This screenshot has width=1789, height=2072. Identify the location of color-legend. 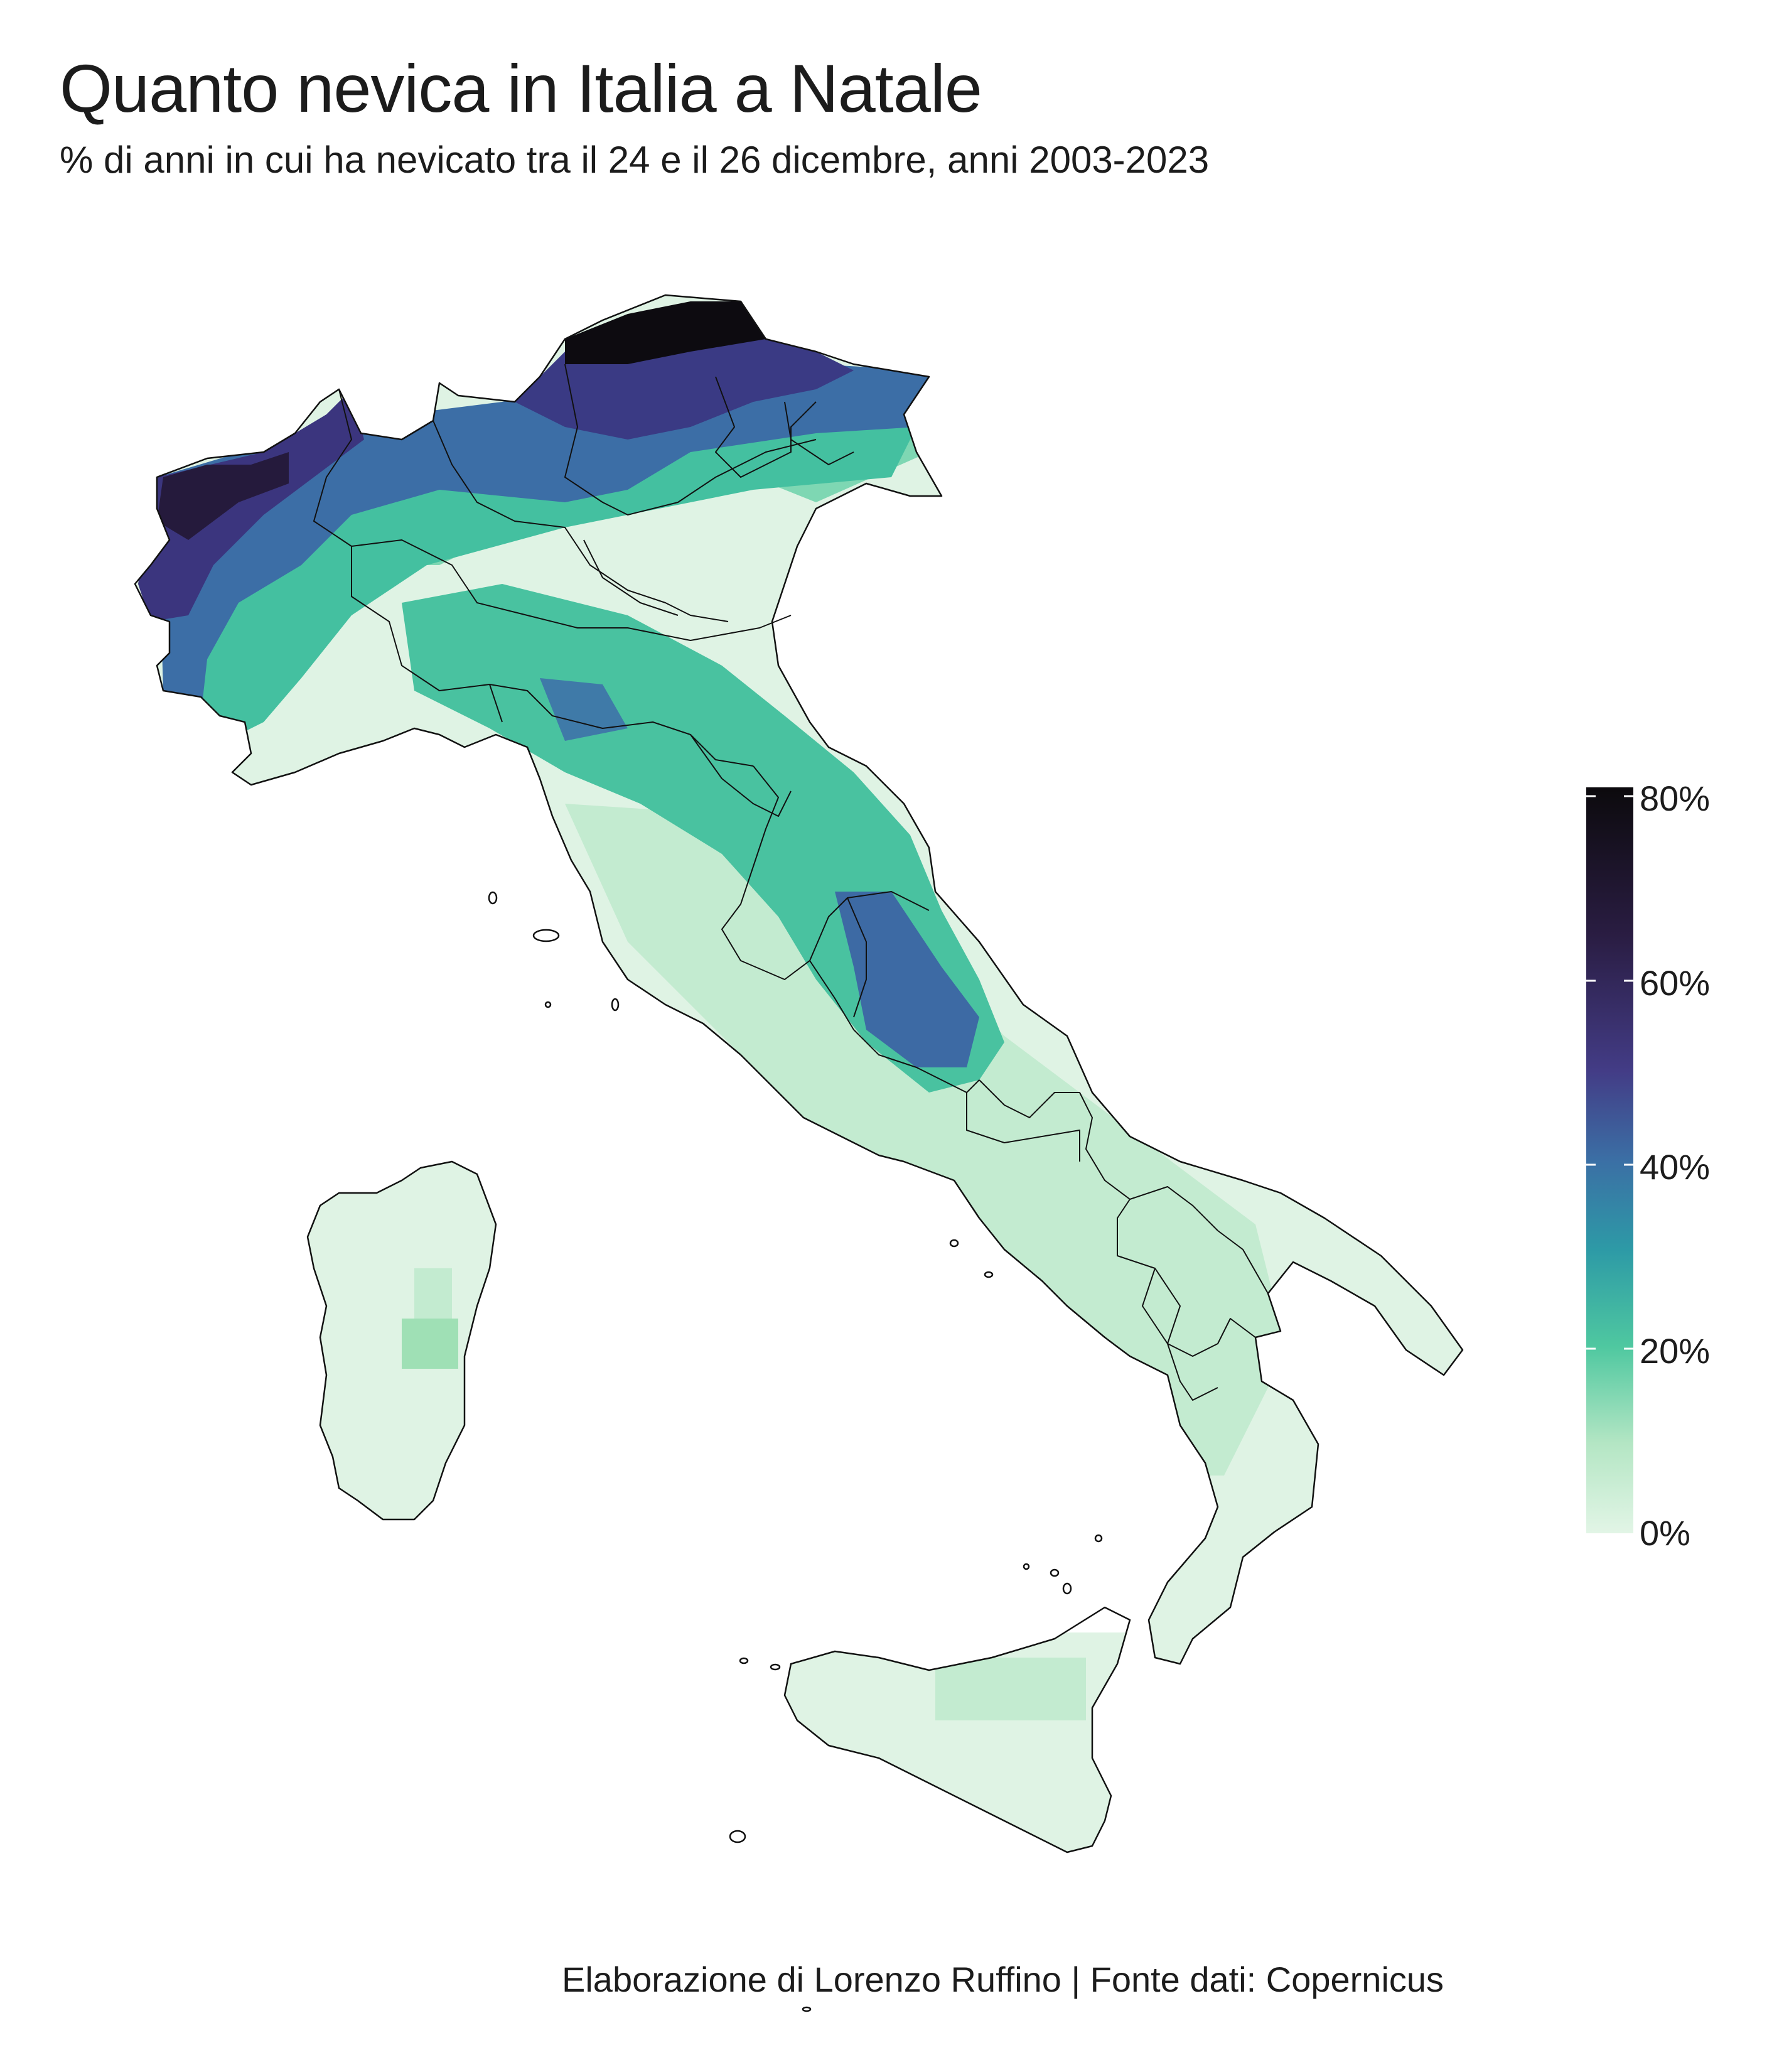
(1609, 1160).